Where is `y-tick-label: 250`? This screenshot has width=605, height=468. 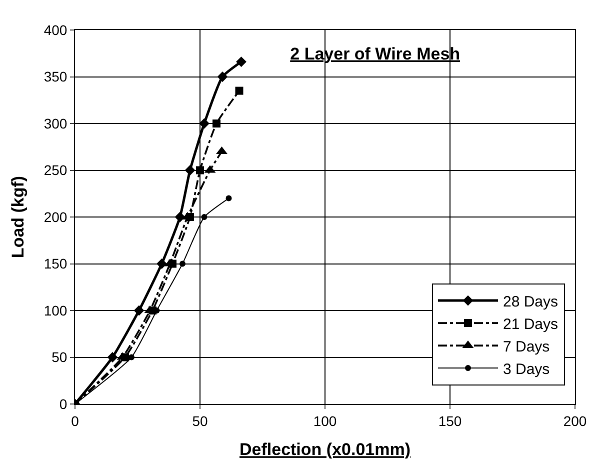 y-tick-label: 250 is located at coordinates (56, 170).